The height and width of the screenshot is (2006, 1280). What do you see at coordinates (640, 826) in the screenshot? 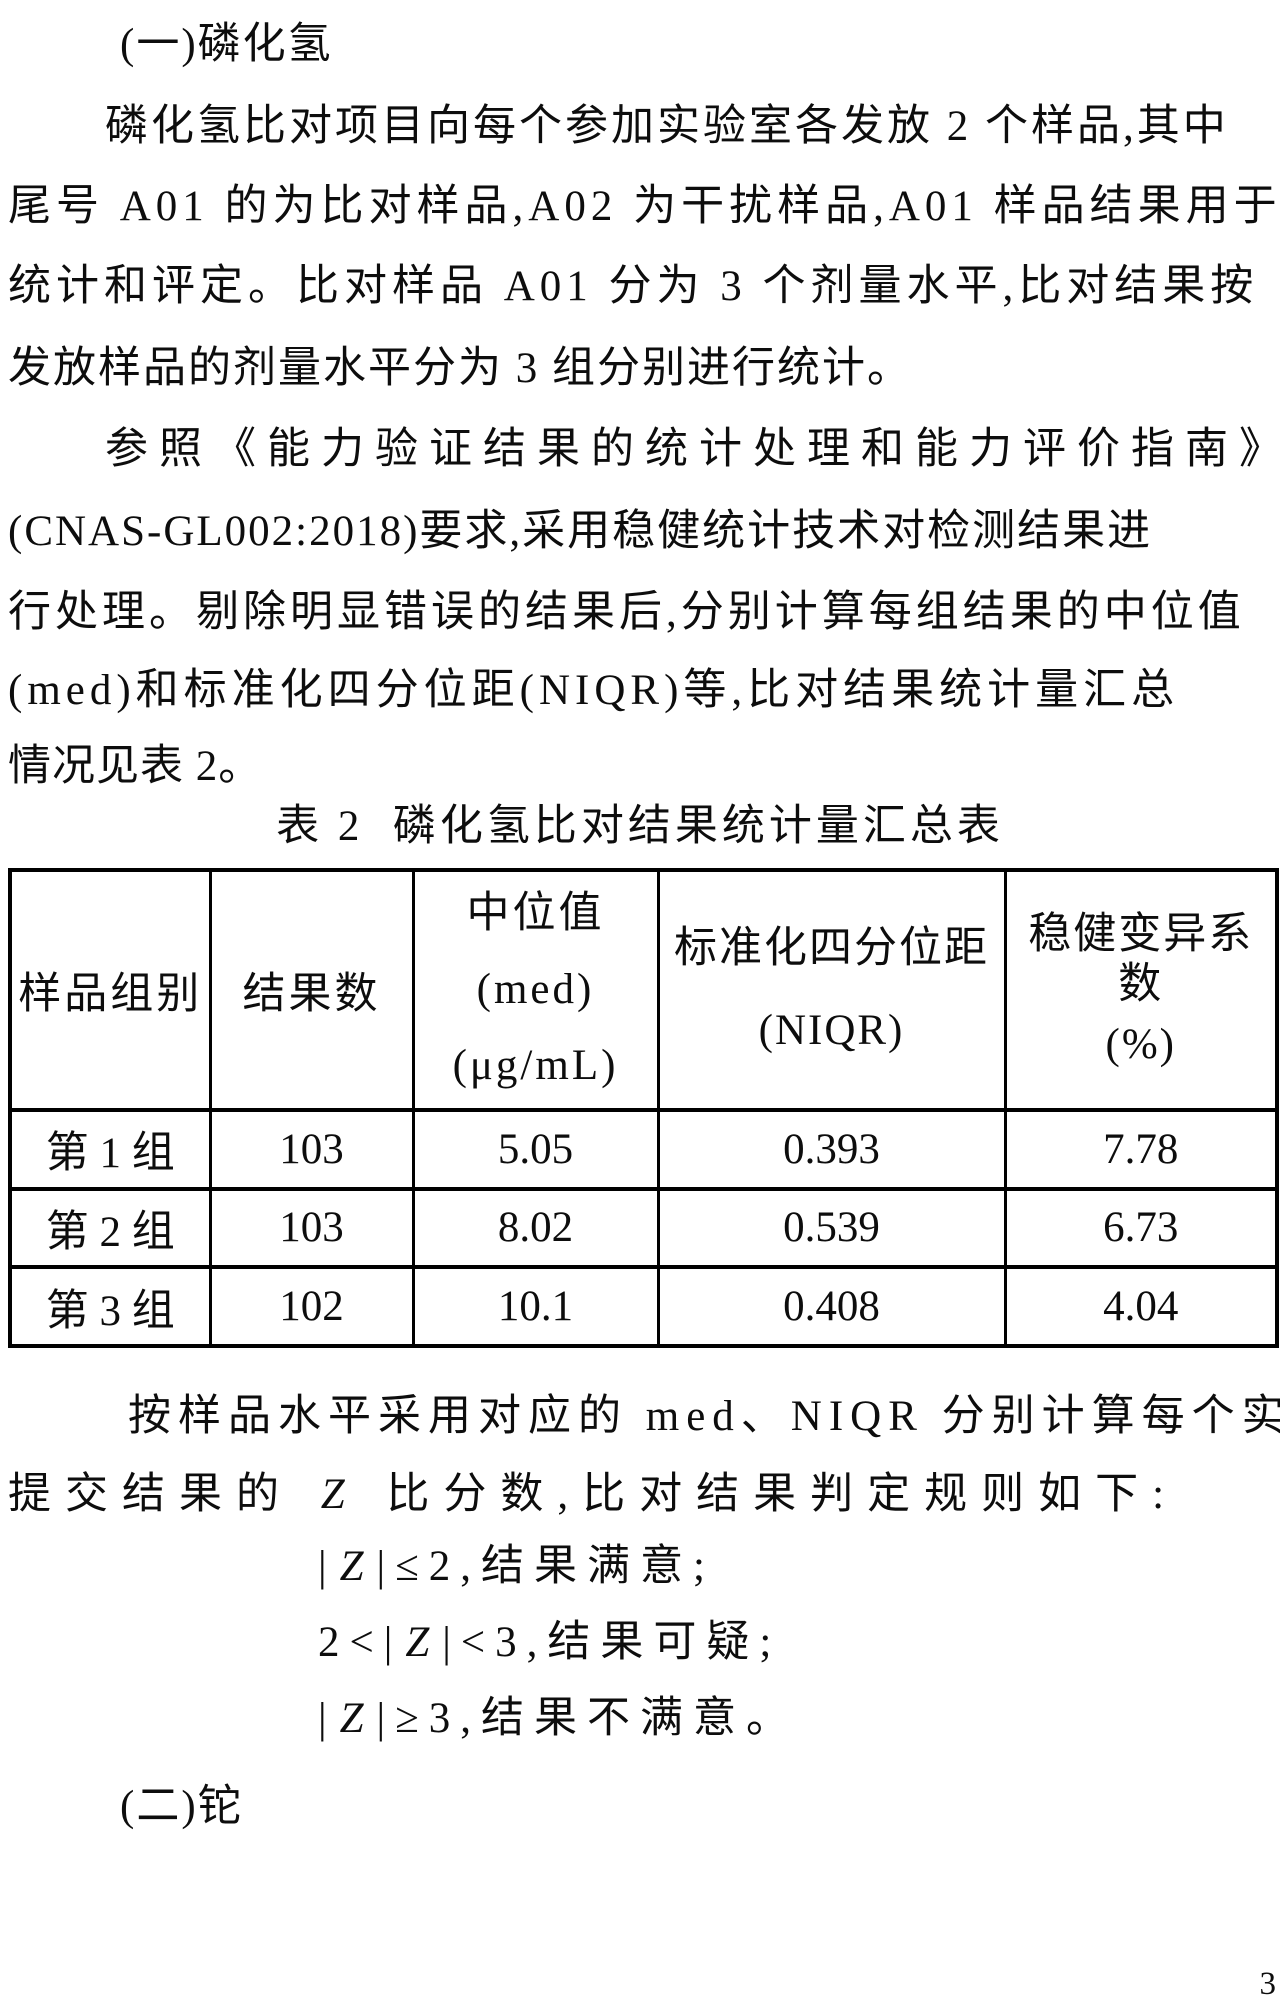
I see `table-caption: 表 2 磷化氢比对结果统计量汇总表` at bounding box center [640, 826].